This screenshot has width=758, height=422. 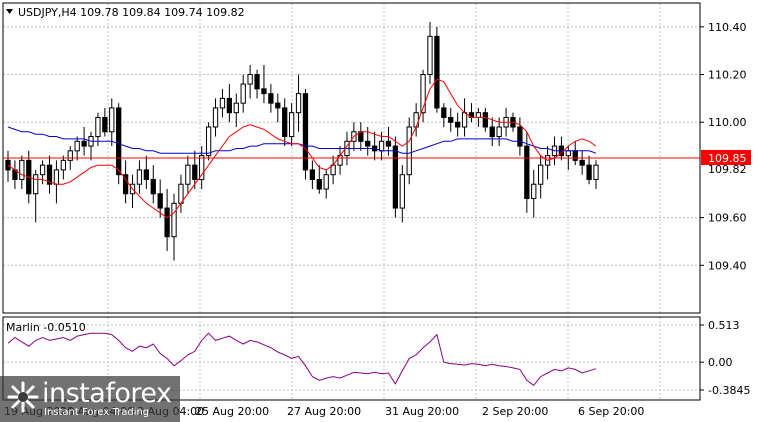 I want to click on symbol-label: USDJPY,H4 109.78 109.84 109.74 109.82, so click(x=131, y=12).